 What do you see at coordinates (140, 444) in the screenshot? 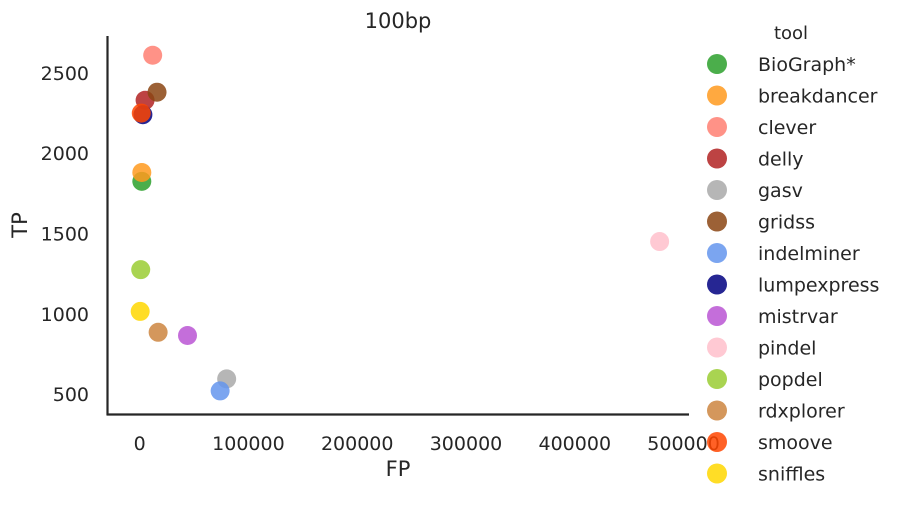
I see `x-tick-label: 0` at bounding box center [140, 444].